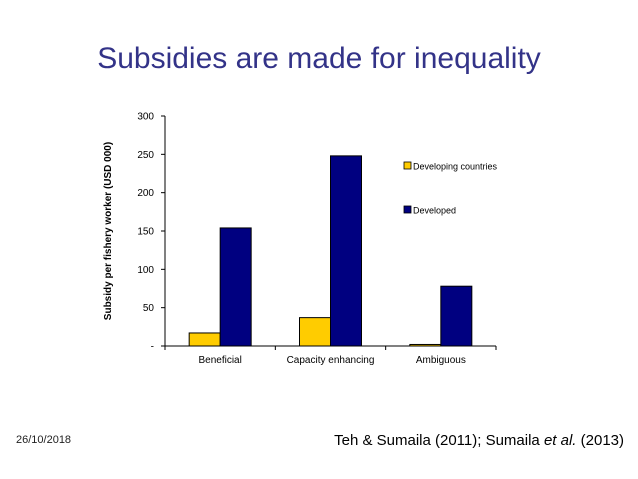  What do you see at coordinates (434, 211) in the screenshot?
I see `legend-label: Developed` at bounding box center [434, 211].